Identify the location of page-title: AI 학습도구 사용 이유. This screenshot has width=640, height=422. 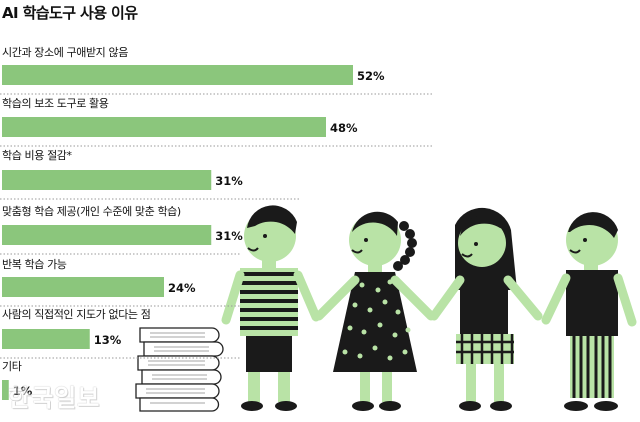
(70, 13).